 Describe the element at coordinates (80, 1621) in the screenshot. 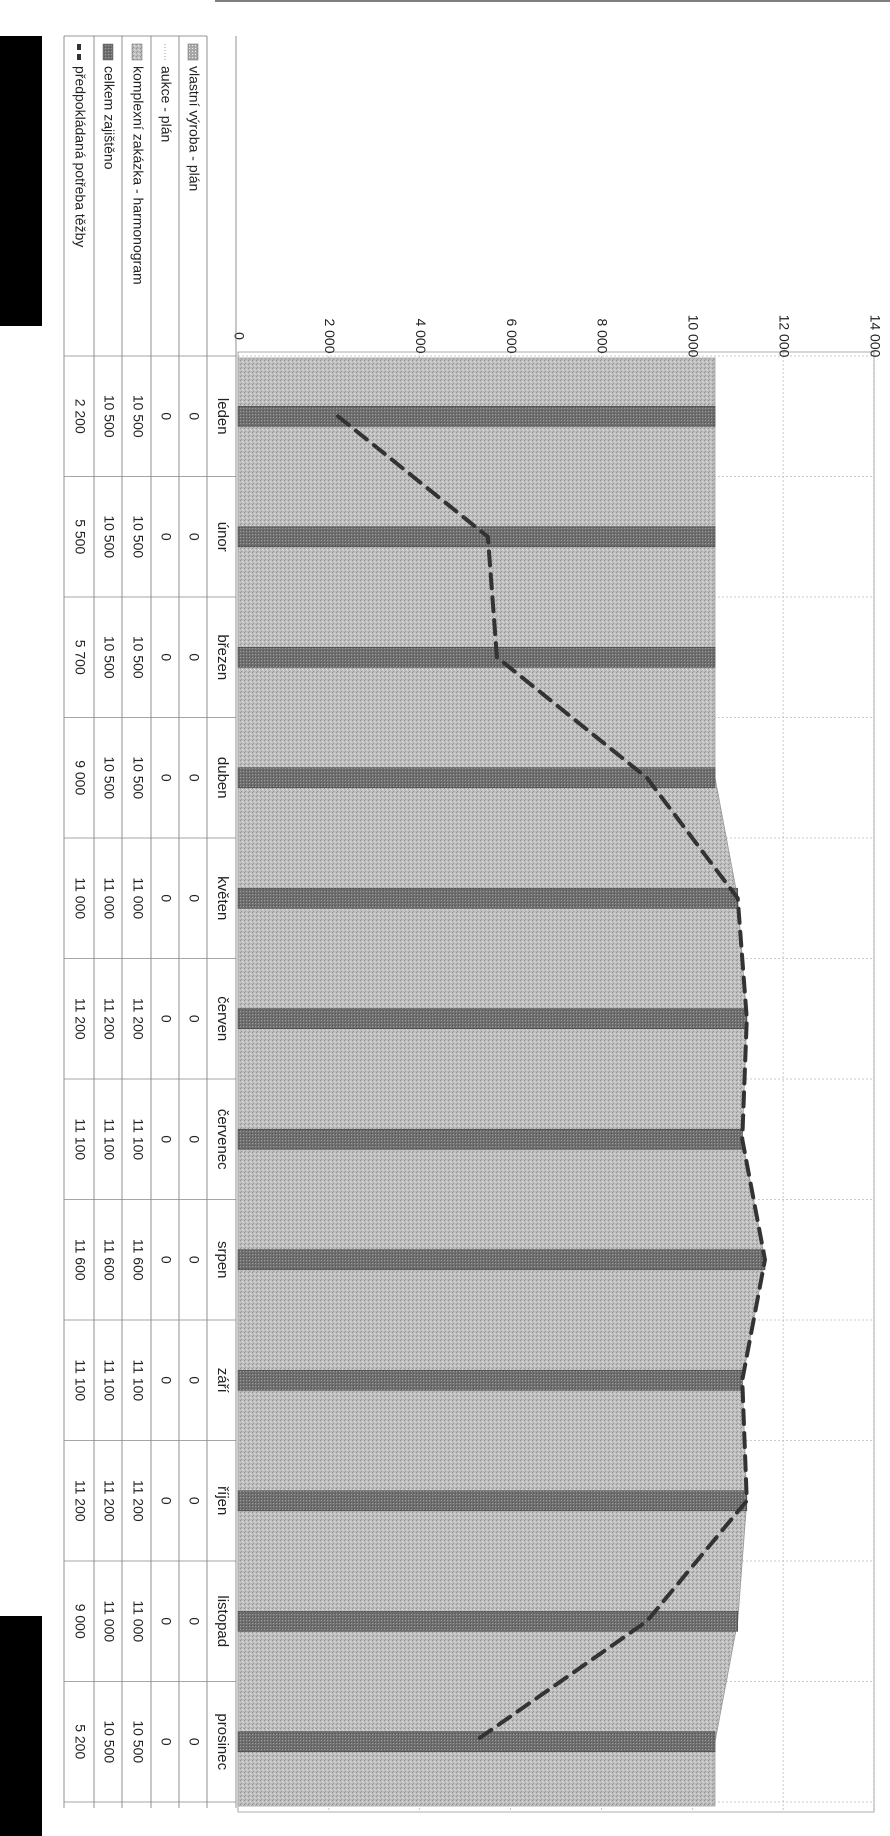

I see `table-cell: 9 000` at that location.